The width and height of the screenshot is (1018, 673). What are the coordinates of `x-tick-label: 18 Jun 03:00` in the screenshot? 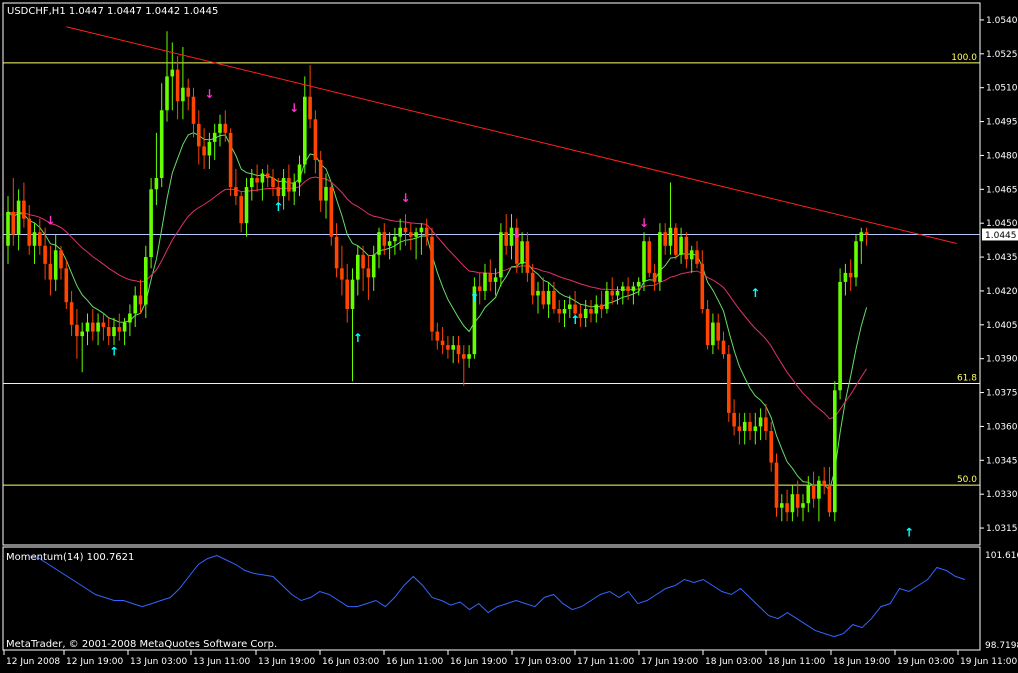 It's located at (733, 662).